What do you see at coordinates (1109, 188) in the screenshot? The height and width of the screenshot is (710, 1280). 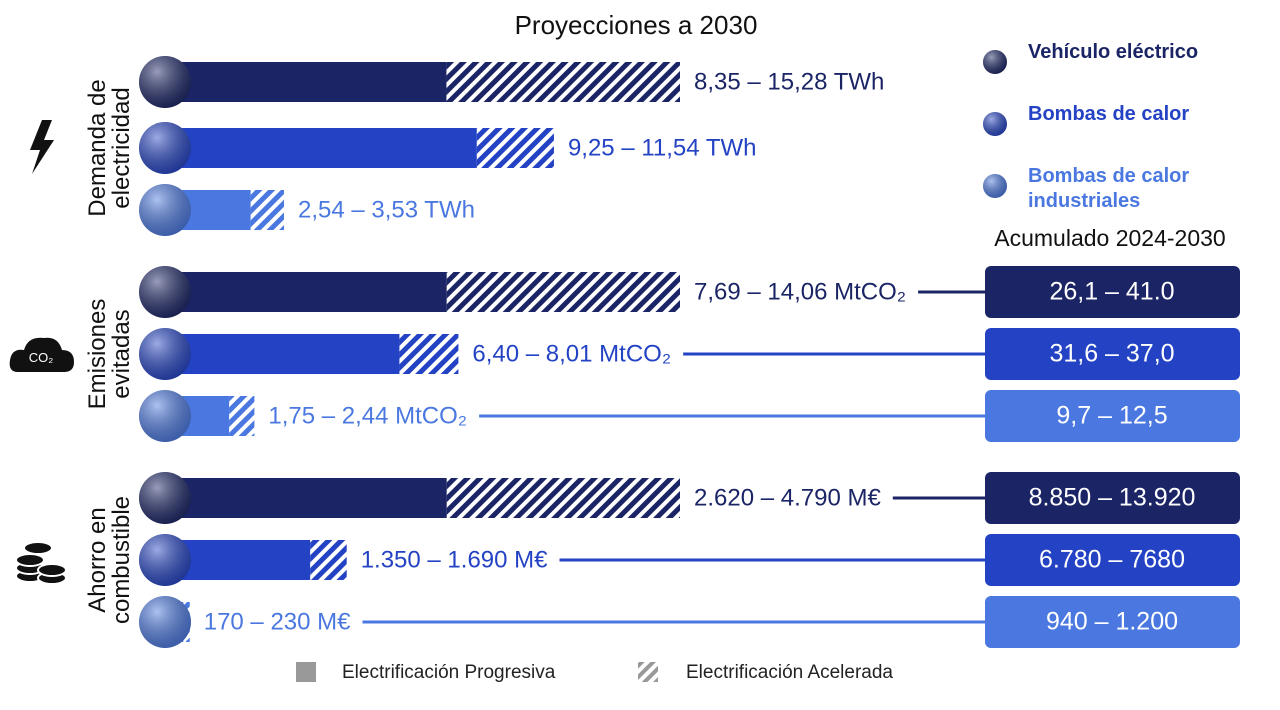 I see `legend-label: Bombas de calor industriales` at bounding box center [1109, 188].